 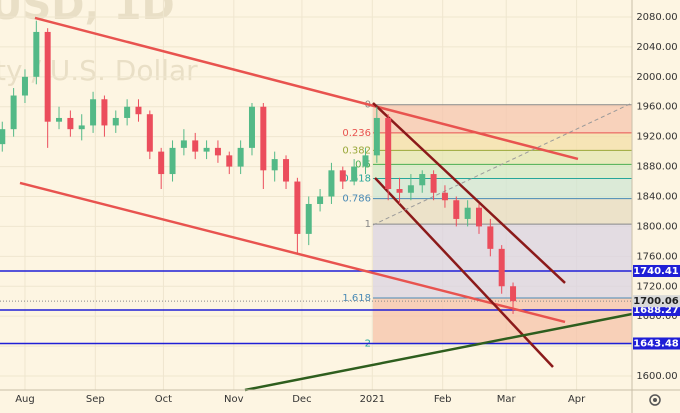 What do you see at coordinates (656, 310) in the screenshot?
I see `level-price-label: 1688.27` at bounding box center [656, 310].